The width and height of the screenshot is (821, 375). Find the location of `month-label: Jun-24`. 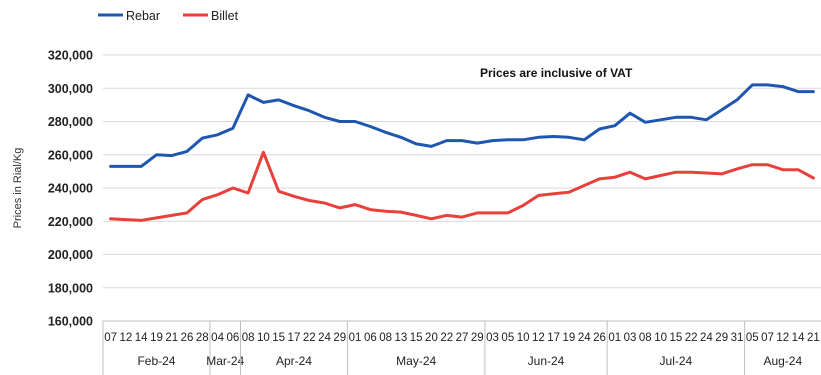

month-label: Jun-24 is located at coordinates (546, 361).